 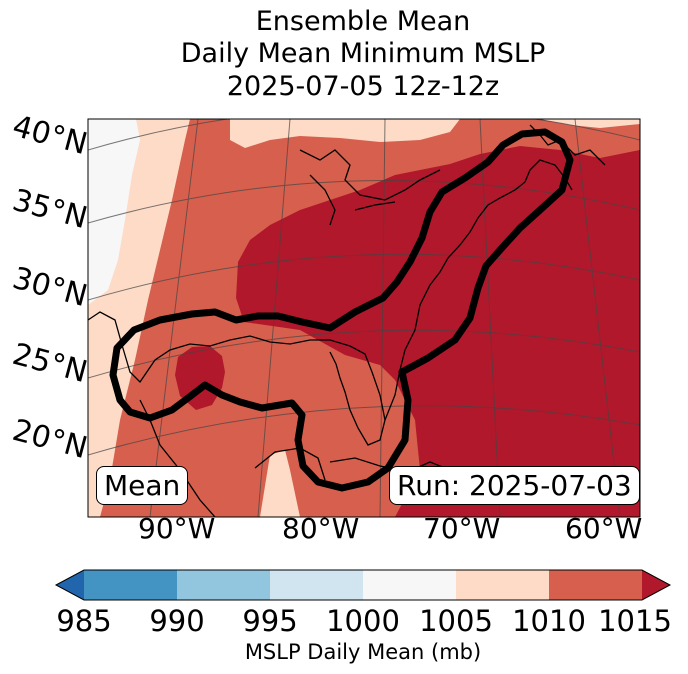 What do you see at coordinates (635, 621) in the screenshot?
I see `colorbar-tick-1015: 1015` at bounding box center [635, 621].